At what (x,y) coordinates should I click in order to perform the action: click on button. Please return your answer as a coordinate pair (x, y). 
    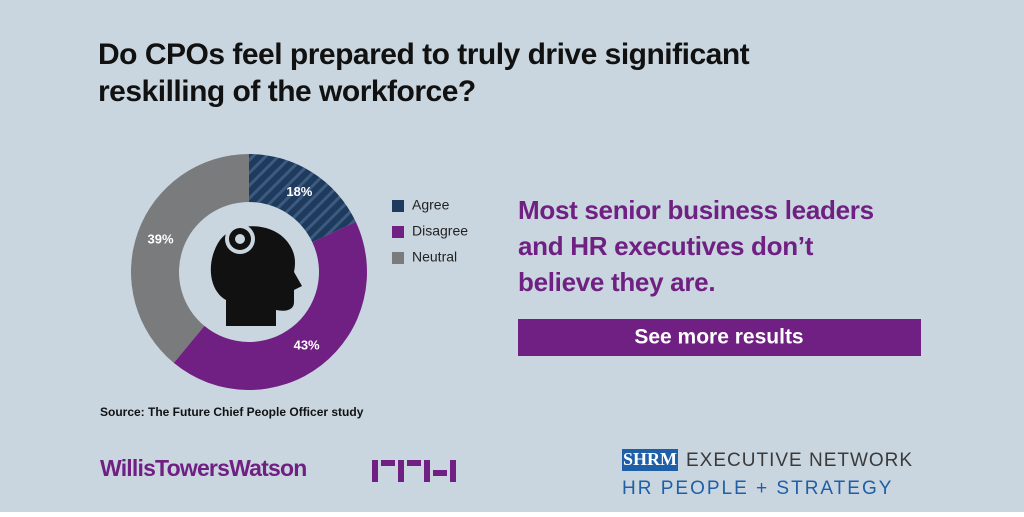
    Looking at the image, I should click on (719, 337).